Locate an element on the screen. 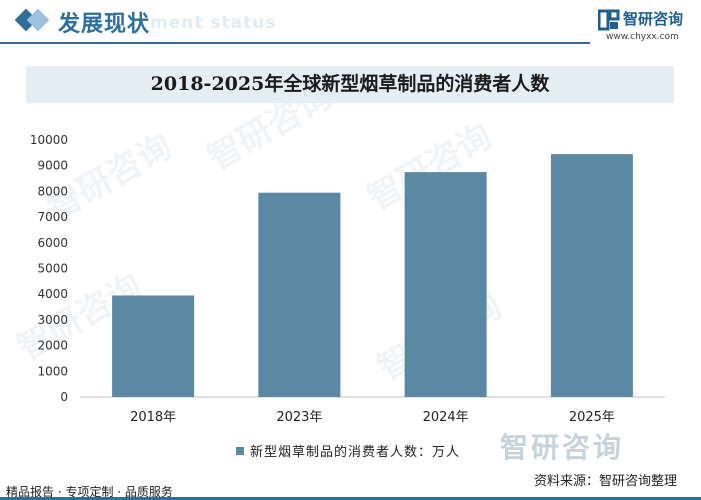 Image resolution: width=701 pixels, height=500 pixels. chart-title-band: 2018-2025年全球新型烟草制品的消费者人数 is located at coordinates (350, 84).